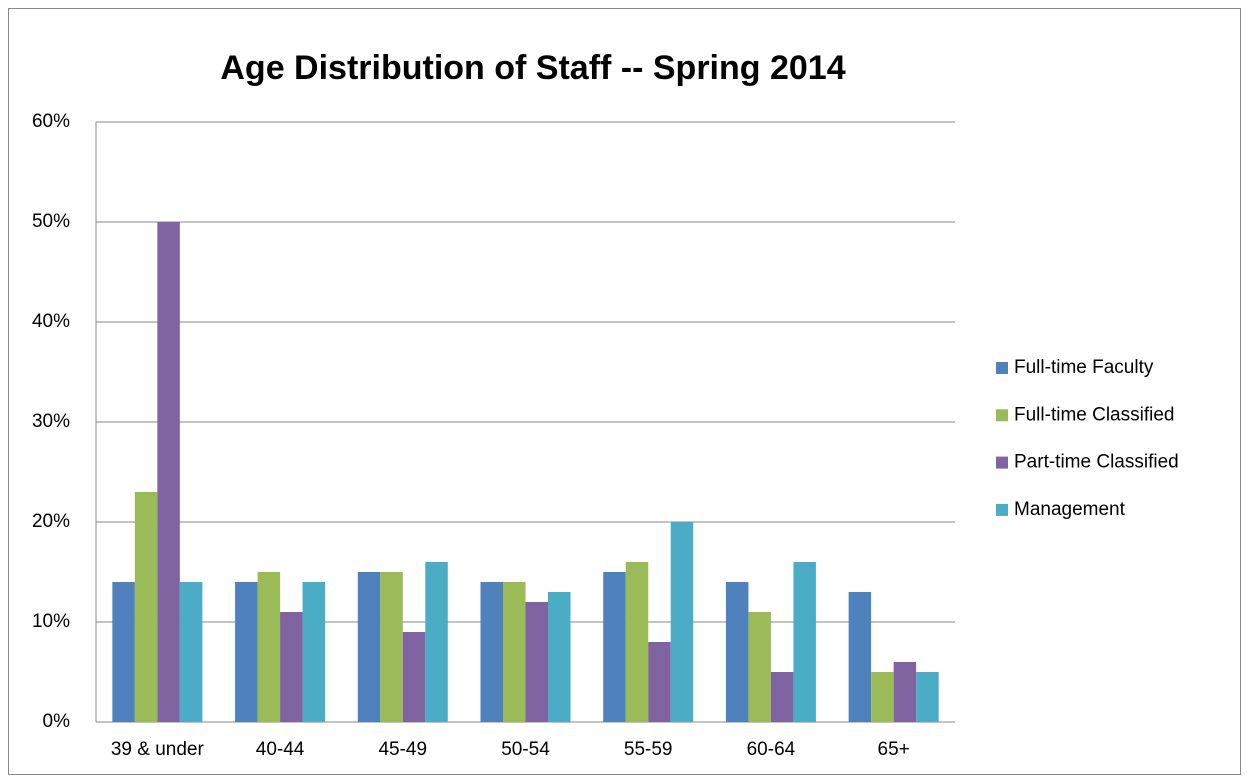 The image size is (1253, 783). I want to click on x-tick-label: 55-59, so click(648, 749).